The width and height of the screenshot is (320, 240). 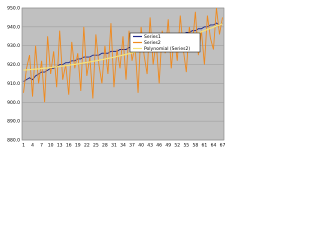 What do you see at coordinates (114, 146) in the screenshot?
I see `x-tick-label: 31` at bounding box center [114, 146].